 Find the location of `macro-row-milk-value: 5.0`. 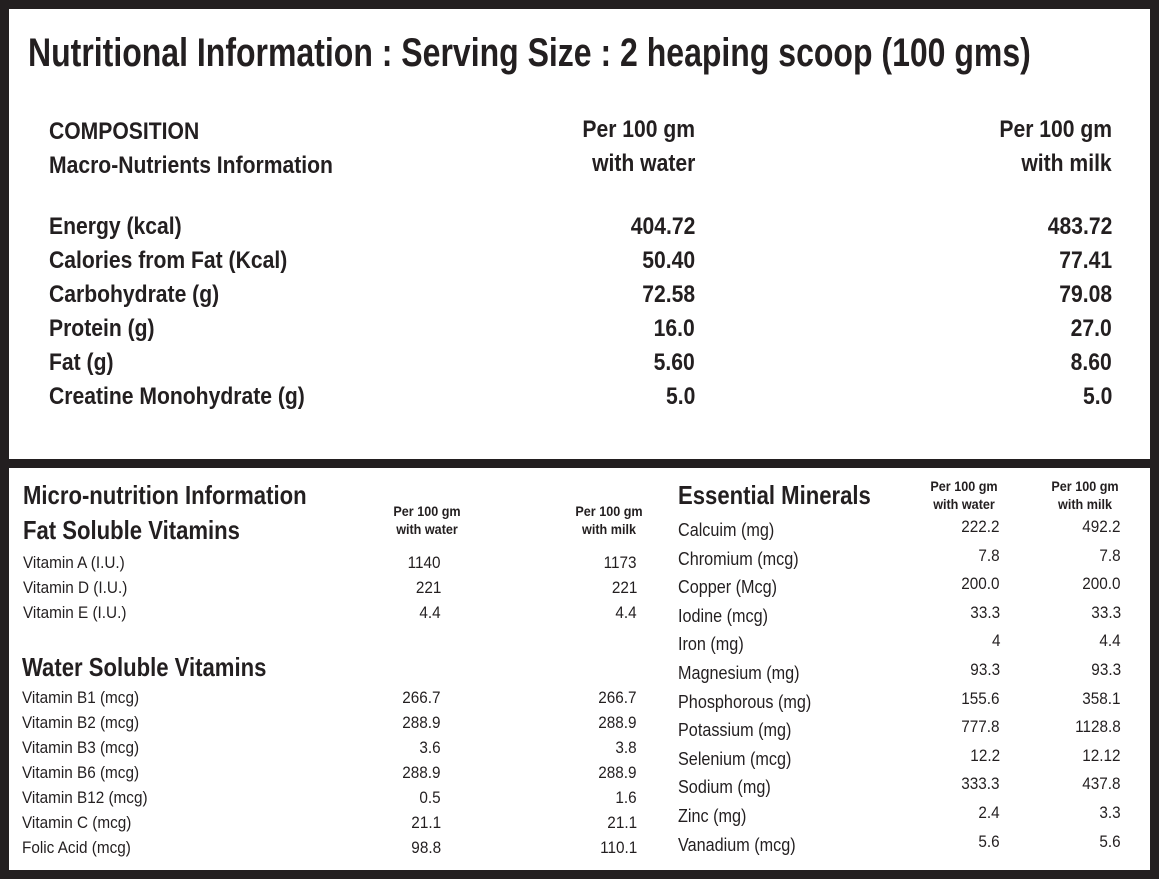

macro-row-milk-value: 5.0 is located at coordinates (1097, 396).